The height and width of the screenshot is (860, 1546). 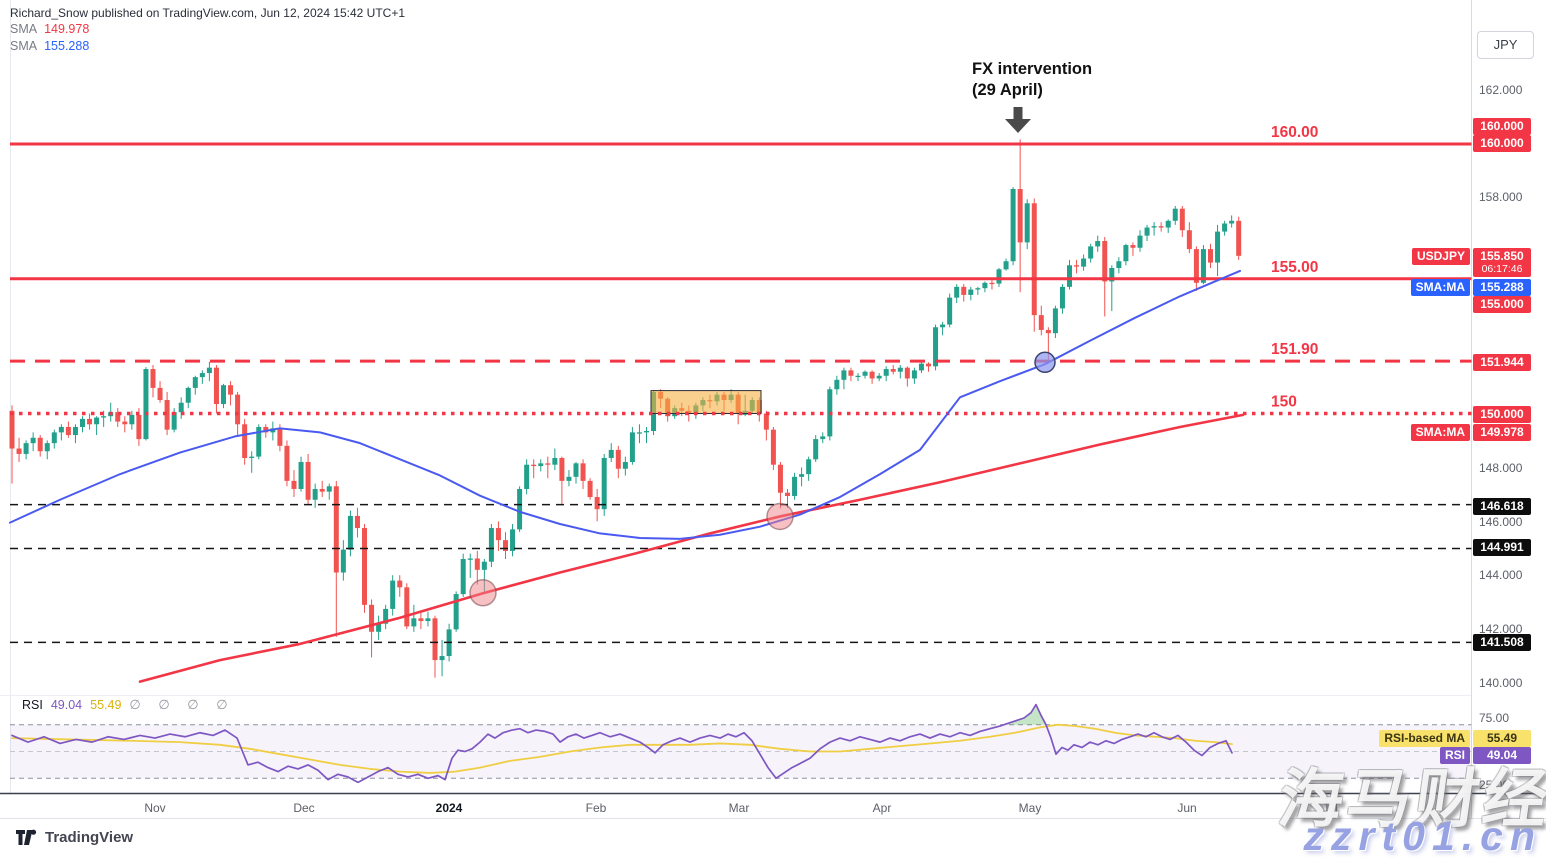 I want to click on price-axis-label-75.00: 75.00, so click(x=1494, y=718).